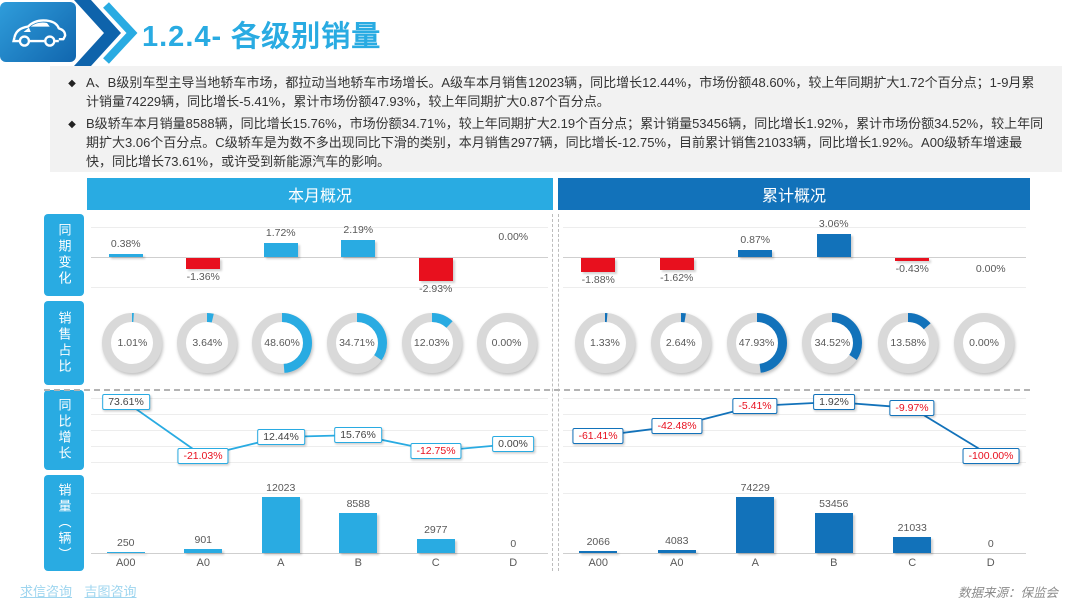 Image resolution: width=1080 pixels, height=607 pixels. Describe the element at coordinates (203, 456) in the screenshot. I see `line-point-label: -21.03%` at that location.